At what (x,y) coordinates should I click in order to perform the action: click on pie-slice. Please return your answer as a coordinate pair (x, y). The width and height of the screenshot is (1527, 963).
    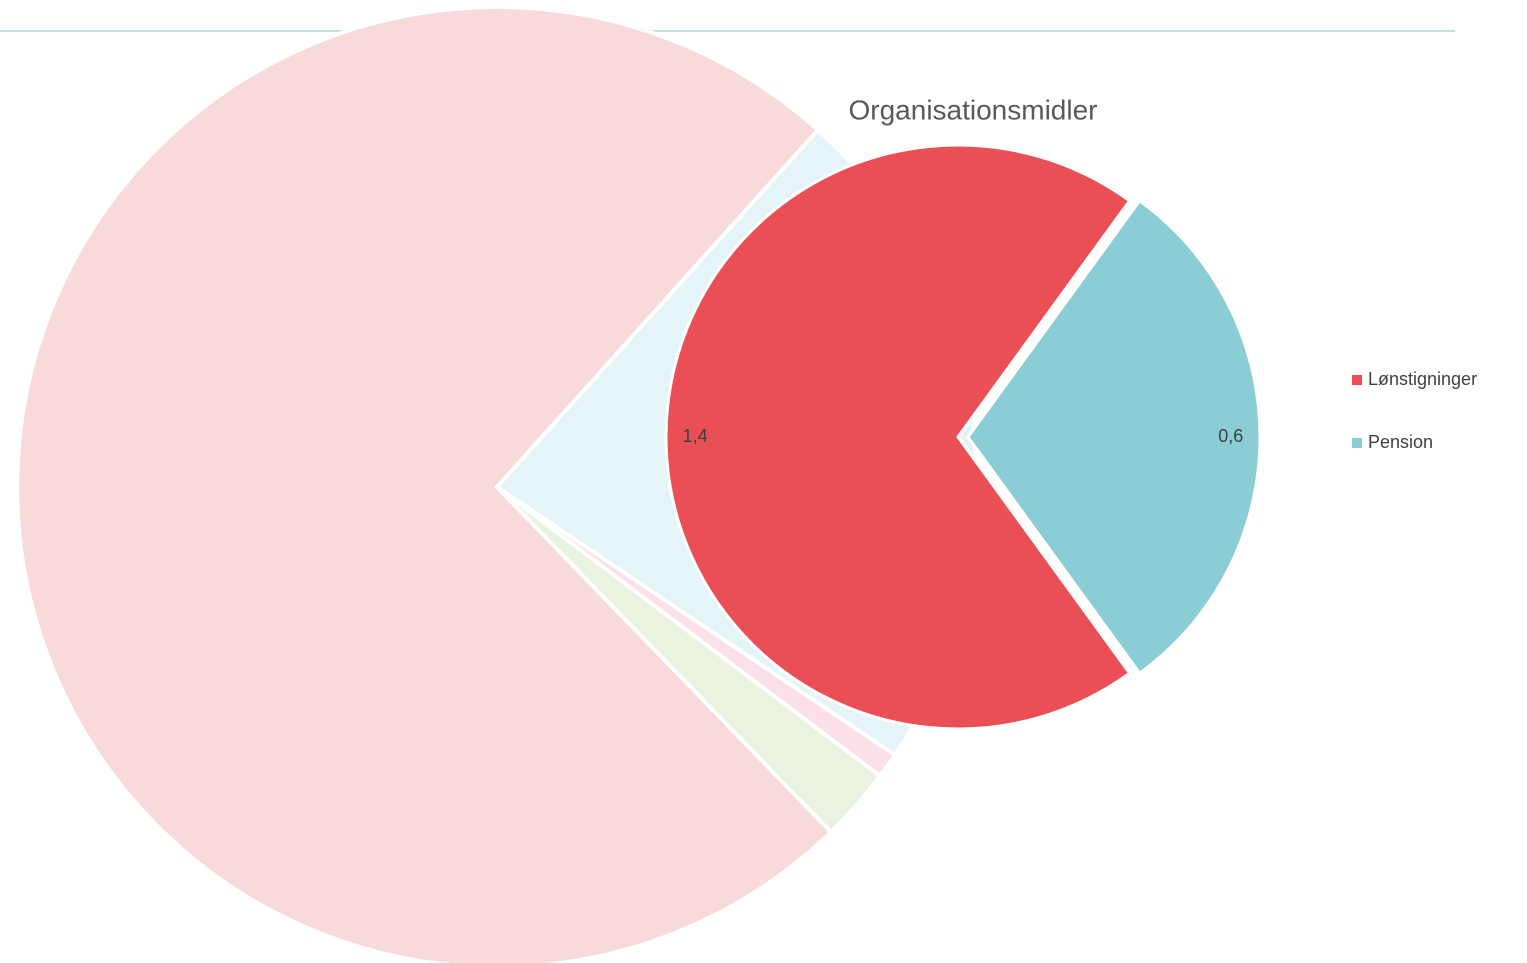
    Looking at the image, I should click on (1114, 437).